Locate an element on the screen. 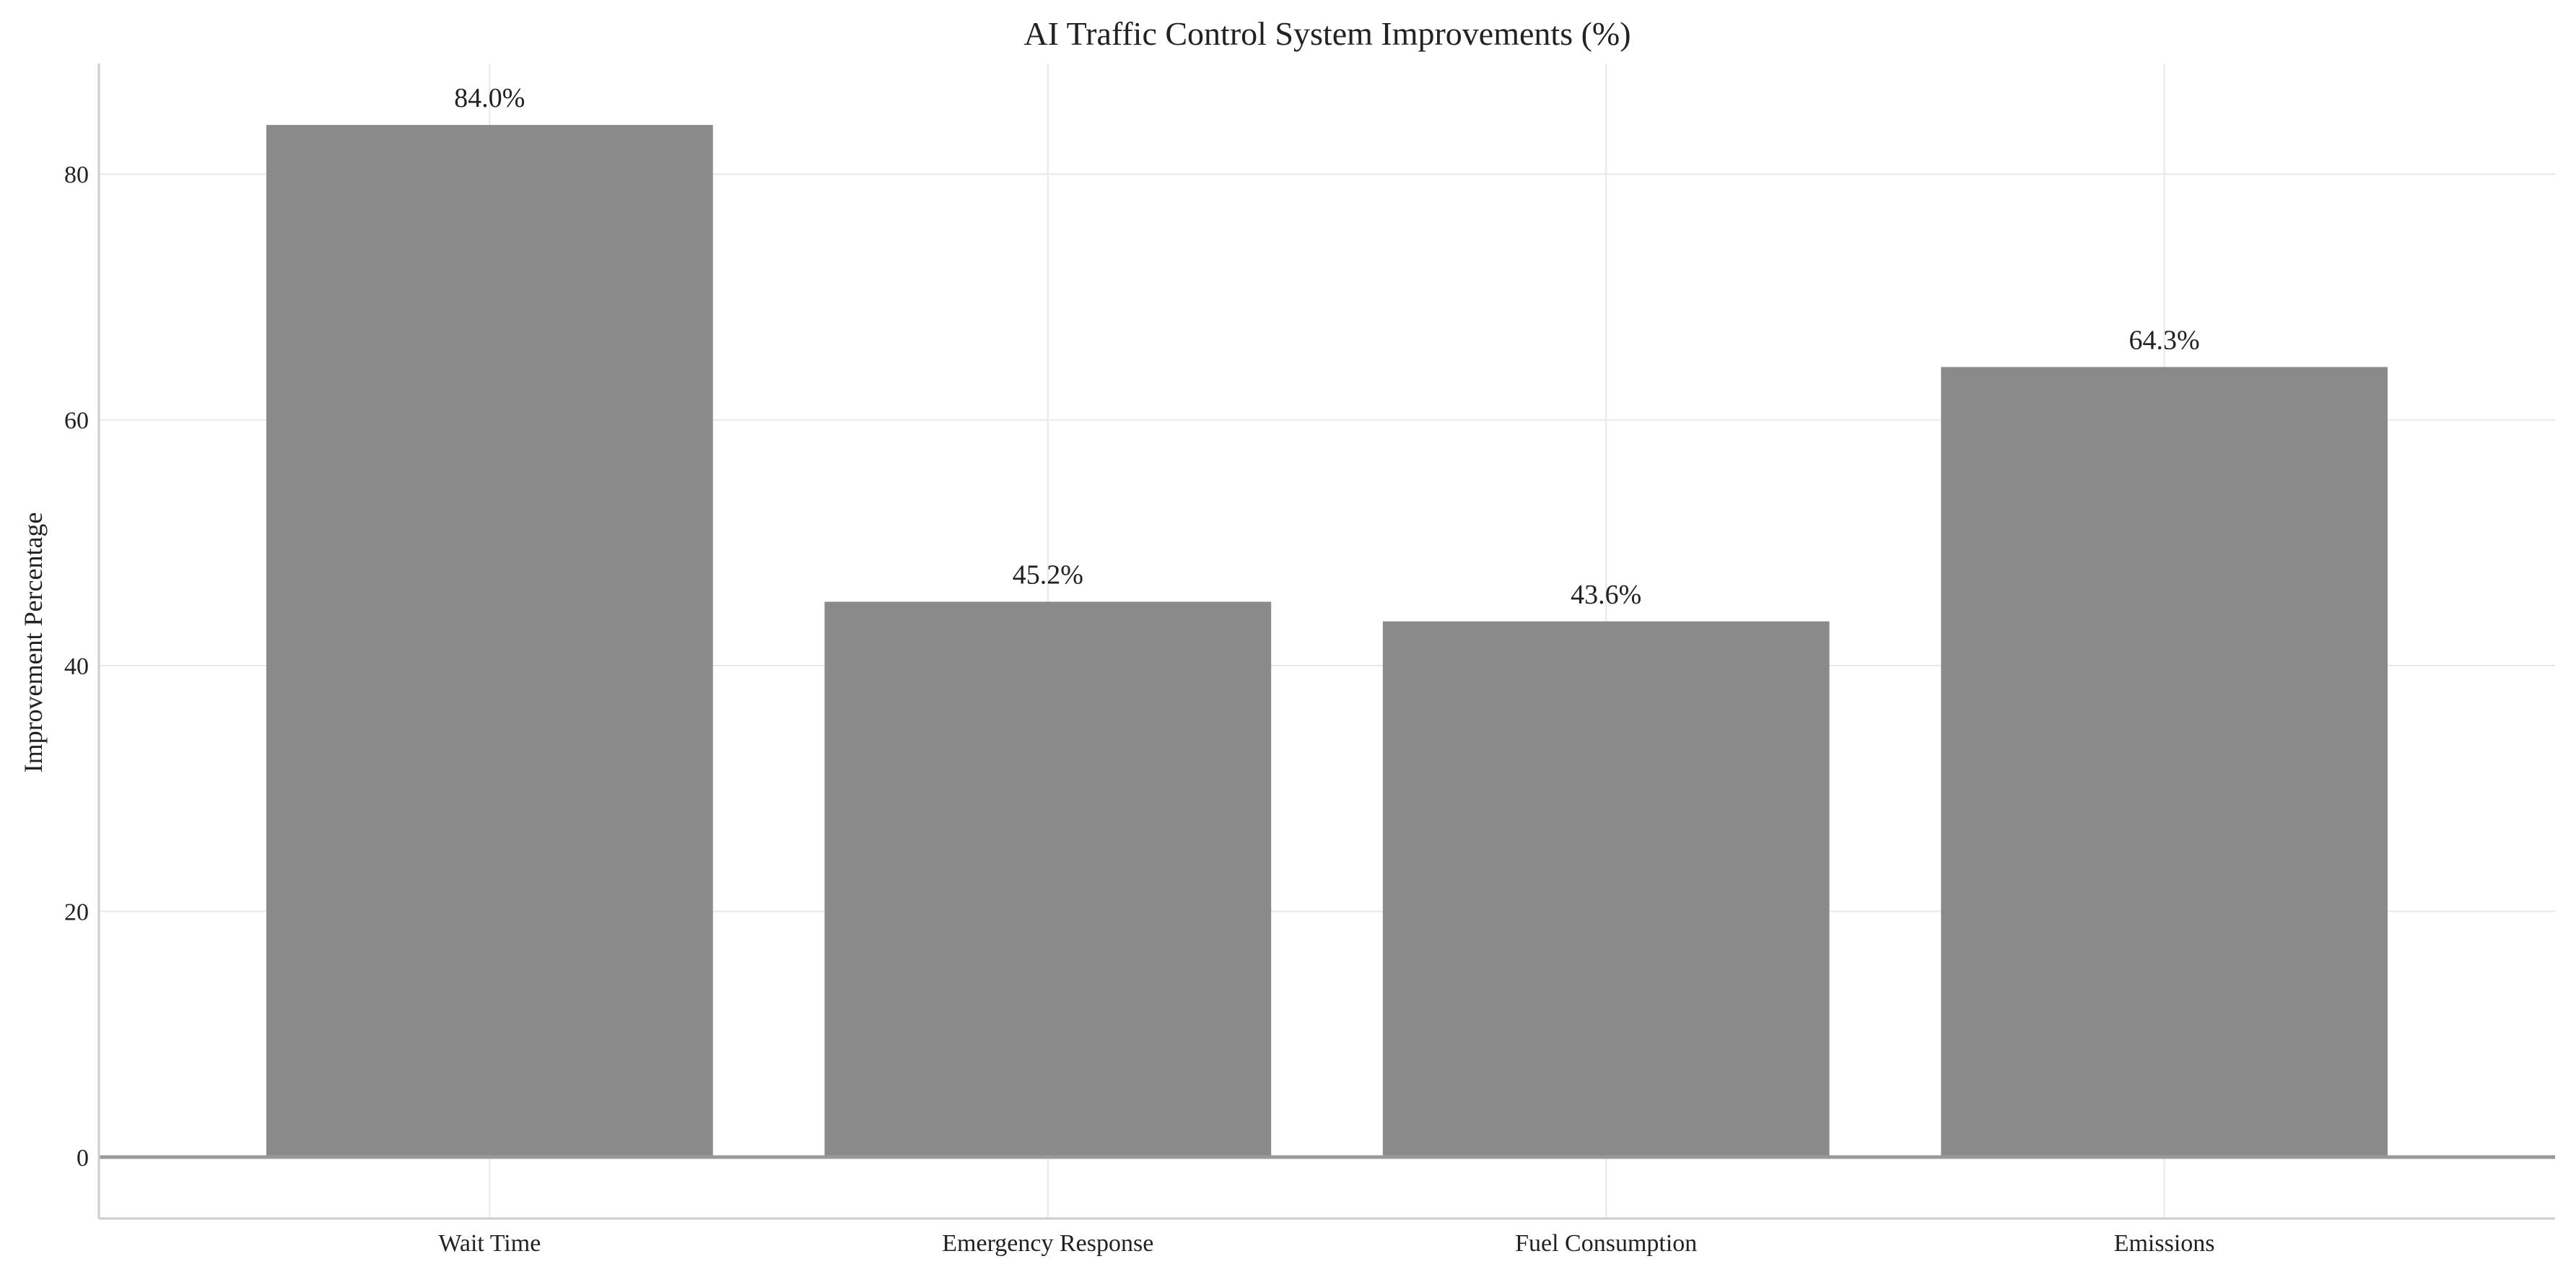 This screenshot has height=1277, width=2576. y-tick-label: 40 is located at coordinates (76, 666).